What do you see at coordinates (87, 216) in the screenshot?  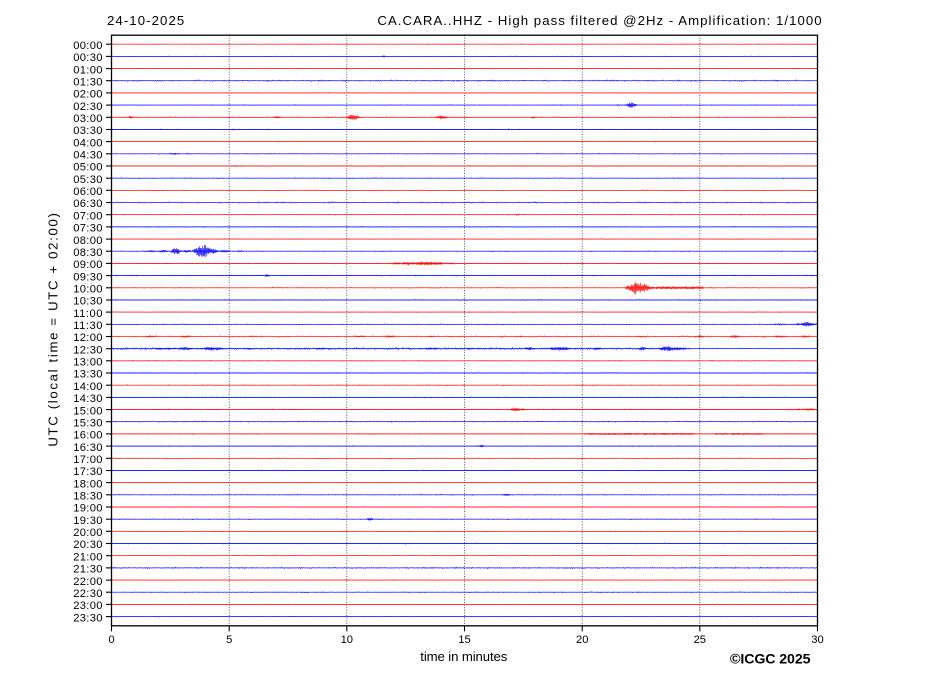 I see `svg-text: 07:00` at bounding box center [87, 216].